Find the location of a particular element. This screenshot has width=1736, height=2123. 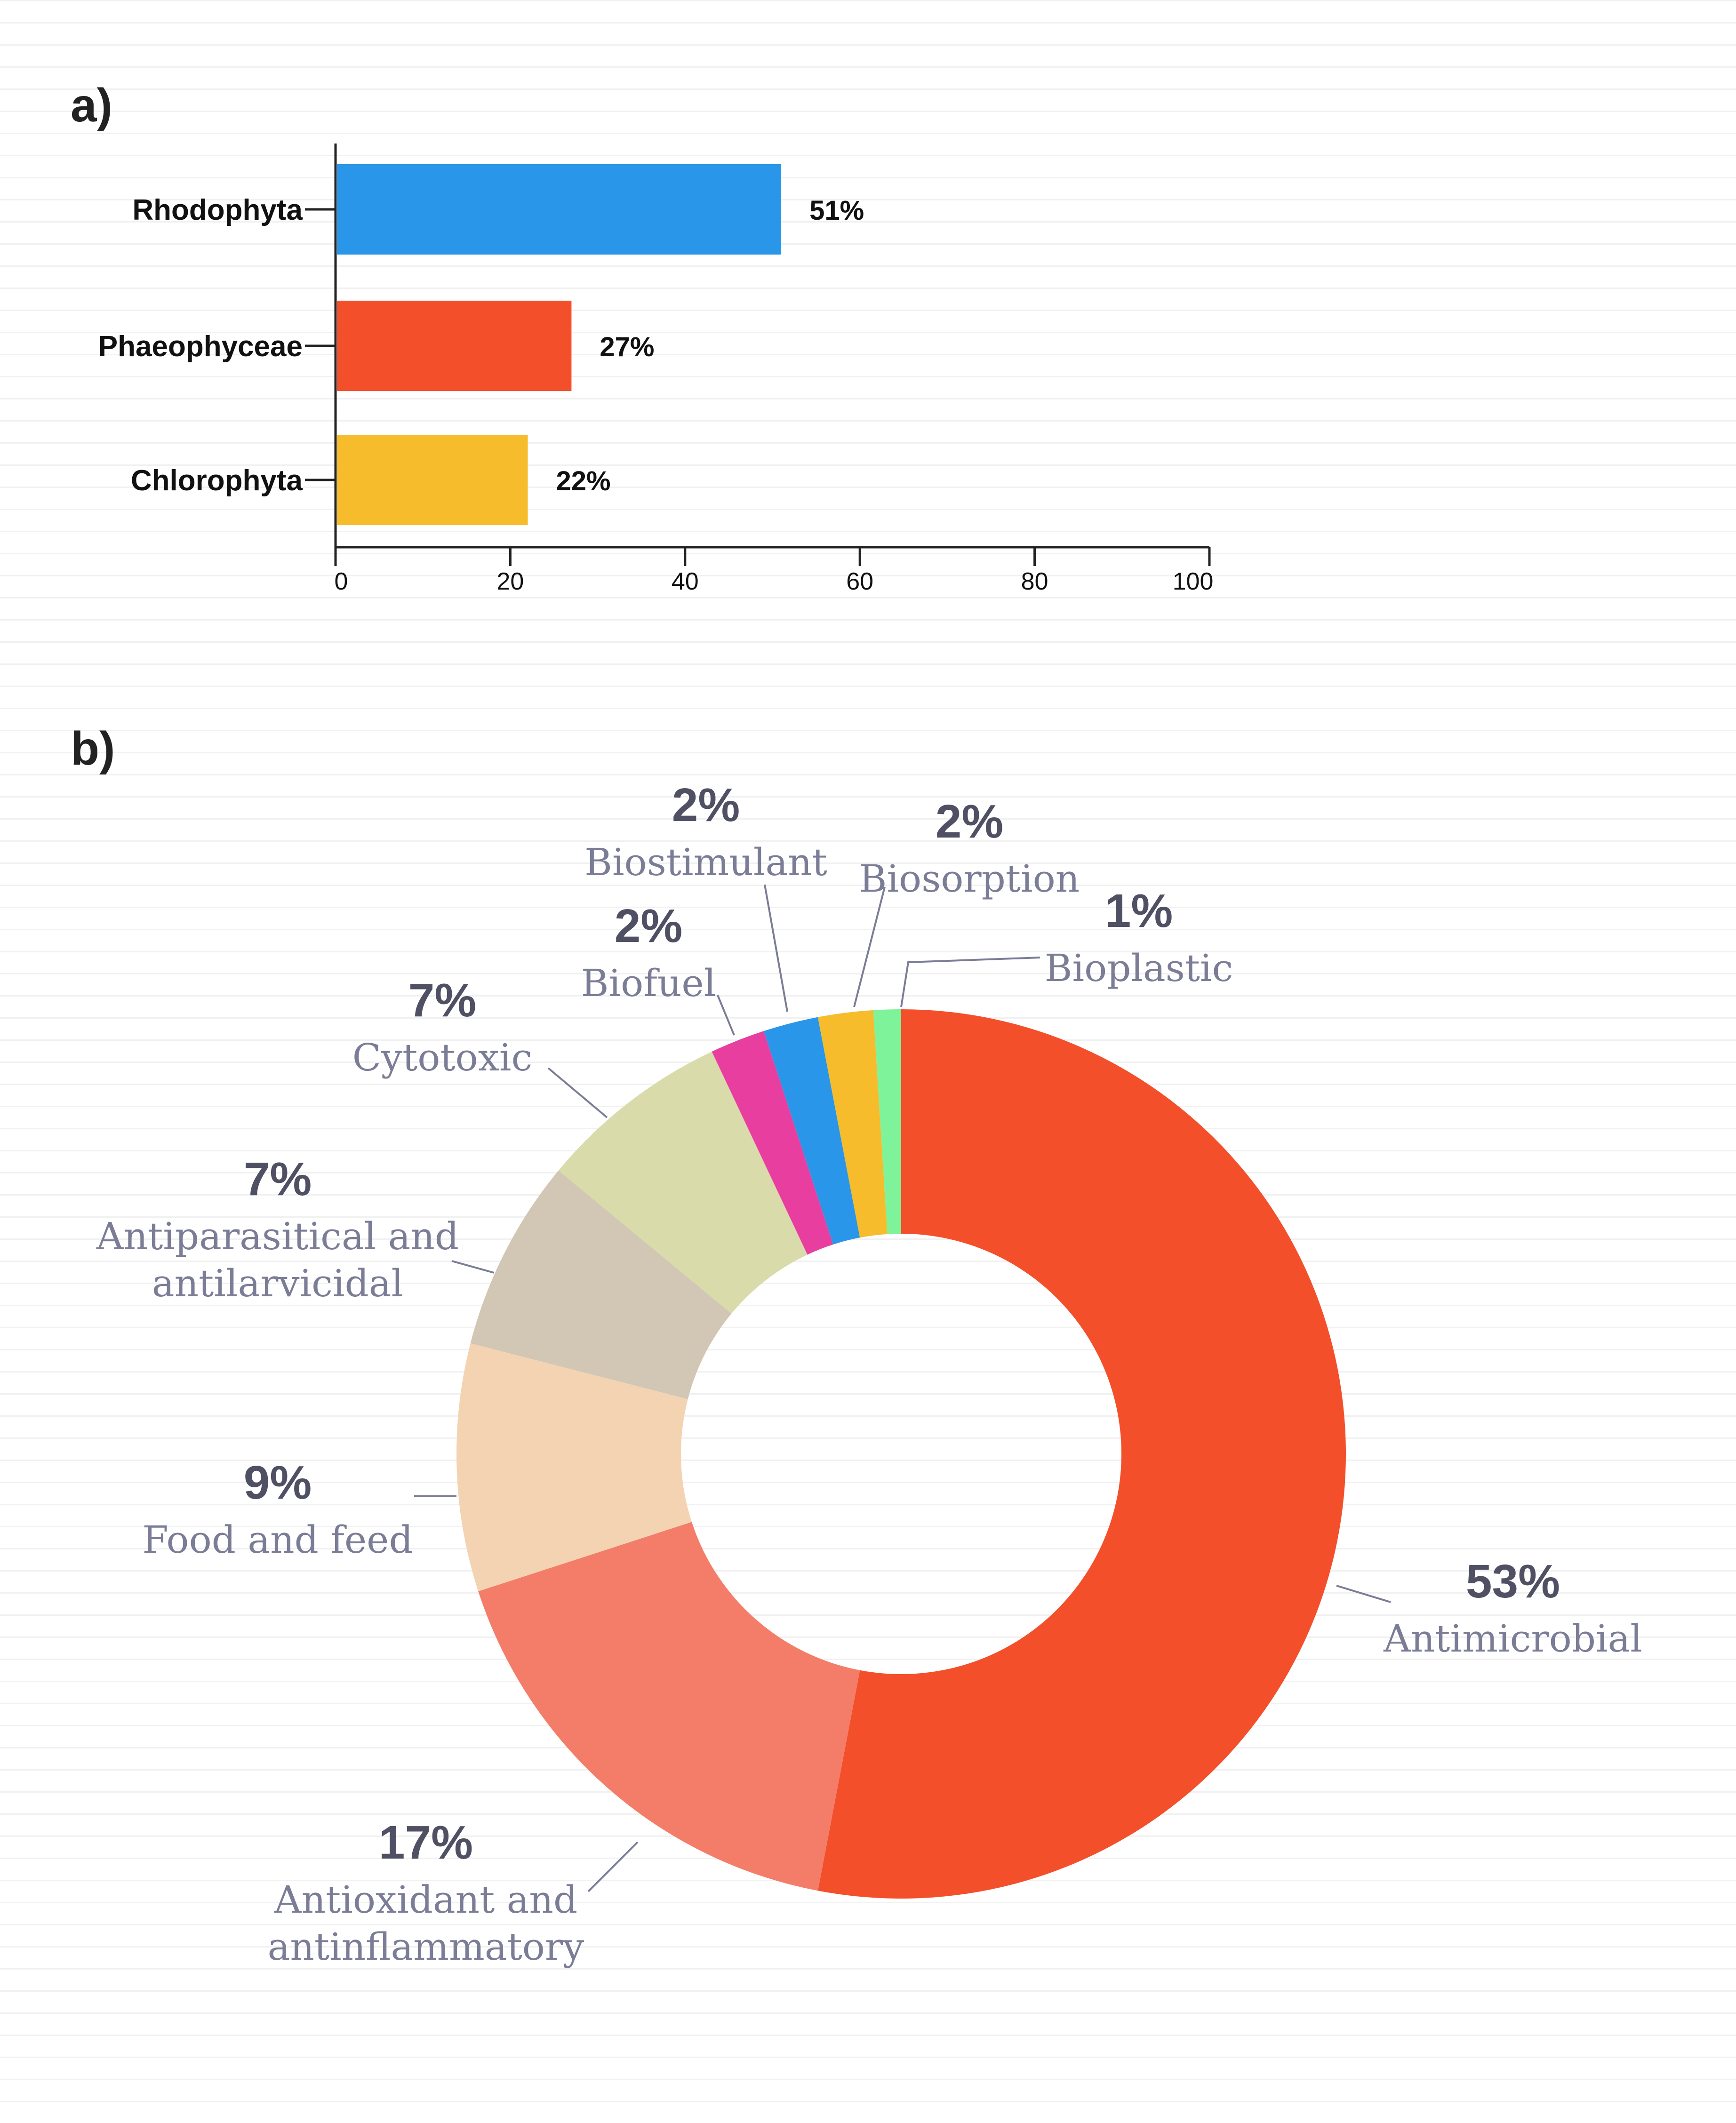

leader-line-biostimulant is located at coordinates (776, 948).